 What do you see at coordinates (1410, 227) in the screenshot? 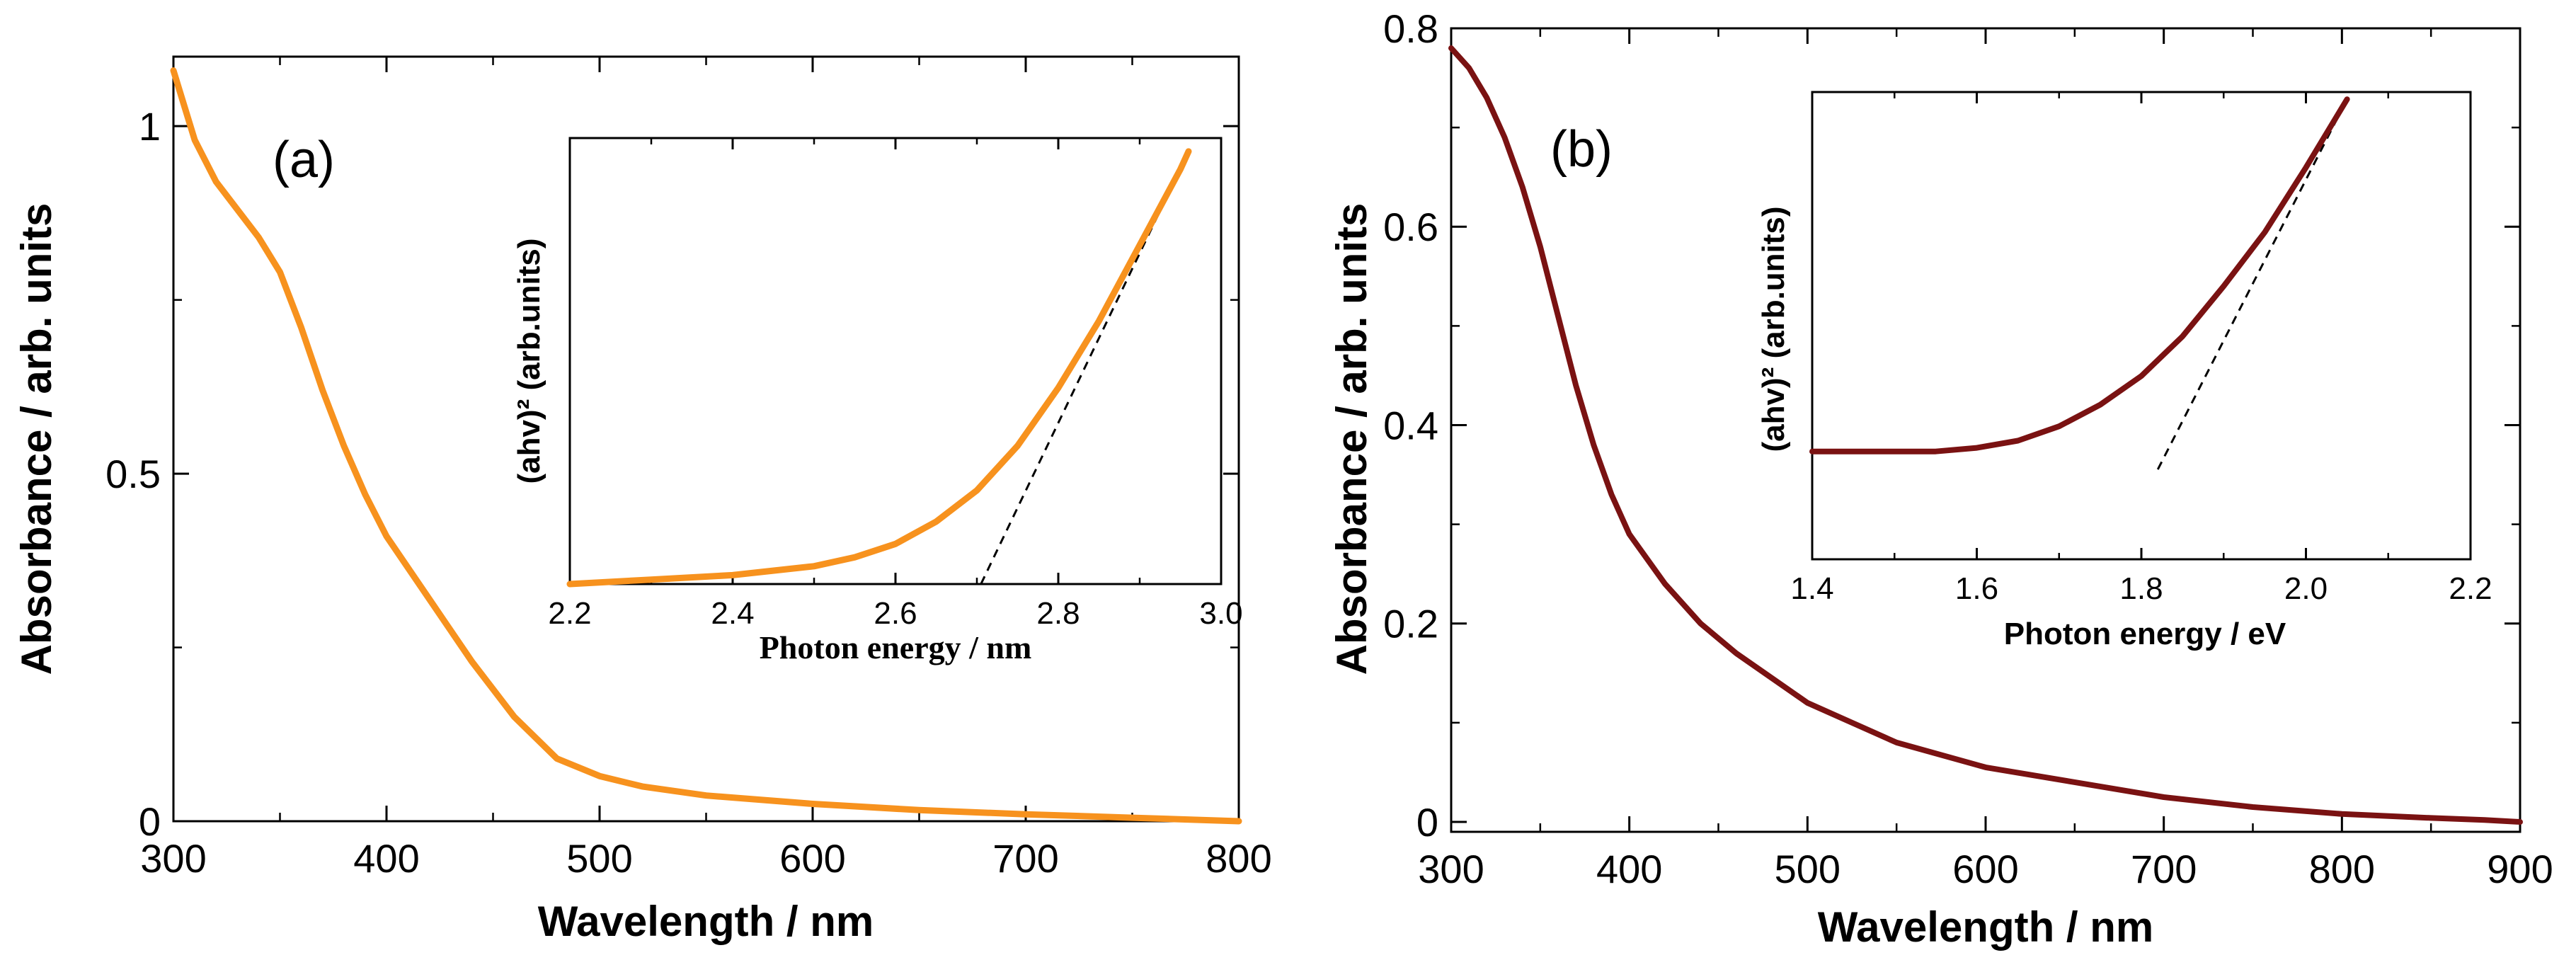
I see `y-tick-label: 0.6` at bounding box center [1410, 227].